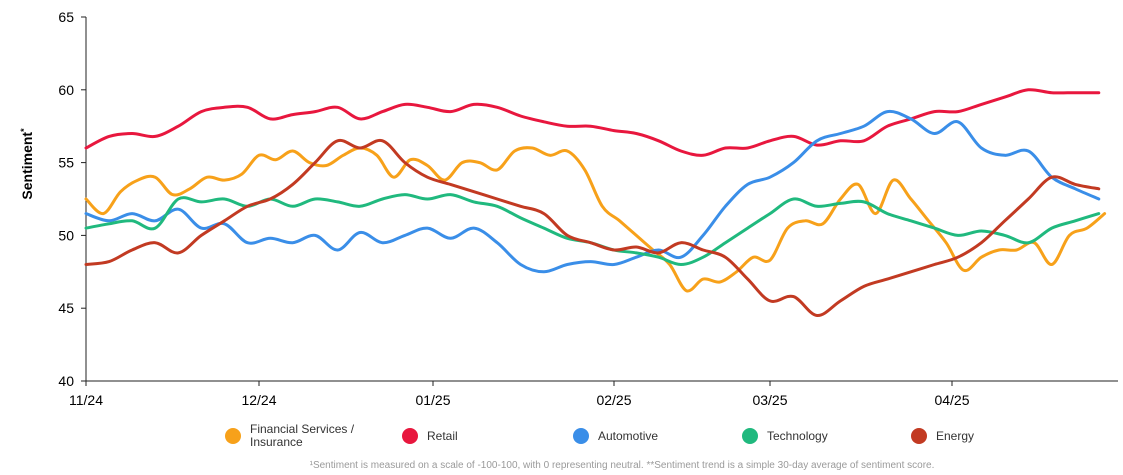 The image size is (1123, 475). What do you see at coordinates (66, 235) in the screenshot?
I see `y-tick-label: 50` at bounding box center [66, 235].